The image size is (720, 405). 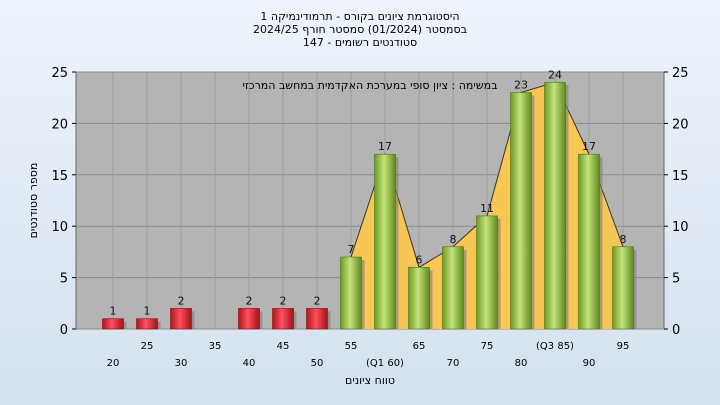 What do you see at coordinates (147, 346) in the screenshot?
I see `x-tick-label-1: 25` at bounding box center [147, 346].